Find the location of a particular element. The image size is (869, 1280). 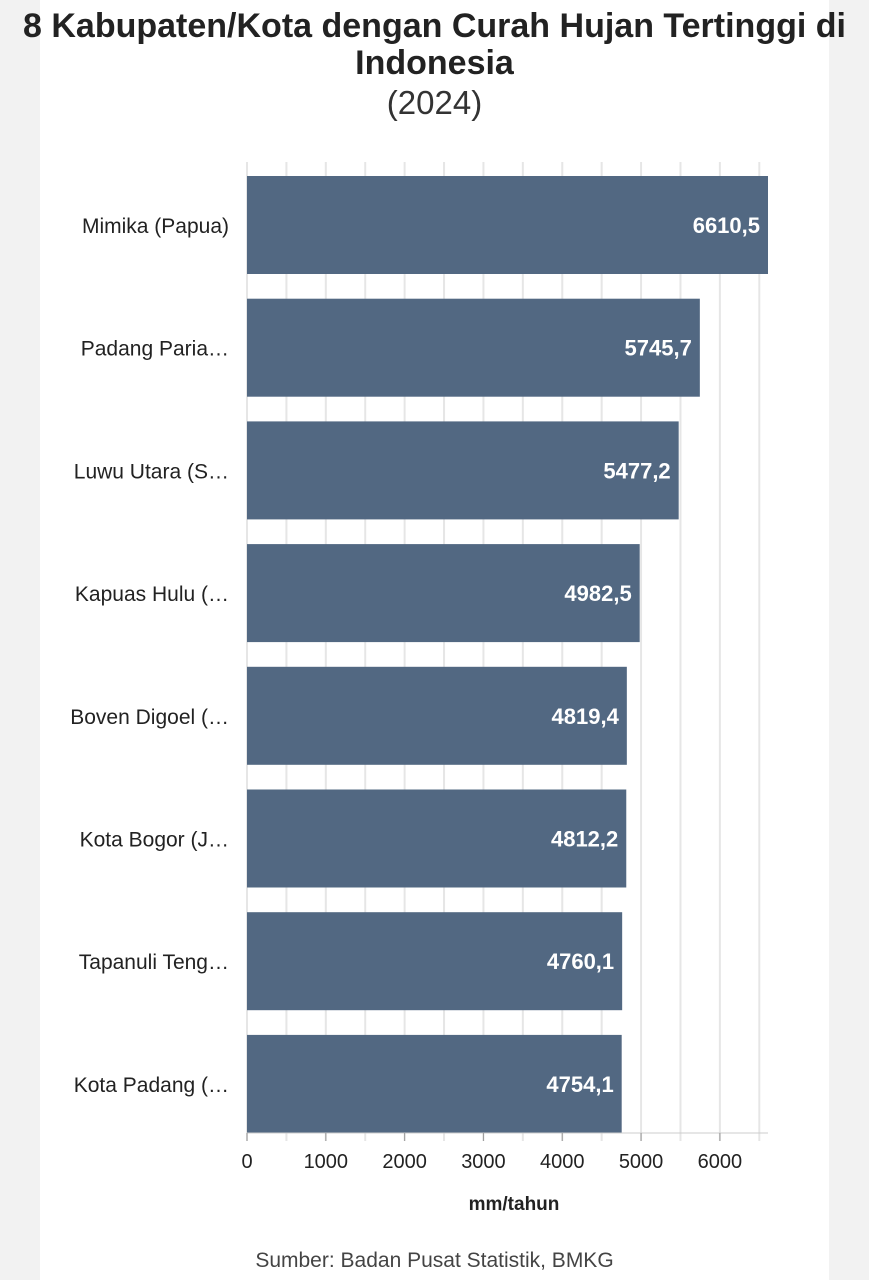

value-label: 5745,7 is located at coordinates (658, 348).